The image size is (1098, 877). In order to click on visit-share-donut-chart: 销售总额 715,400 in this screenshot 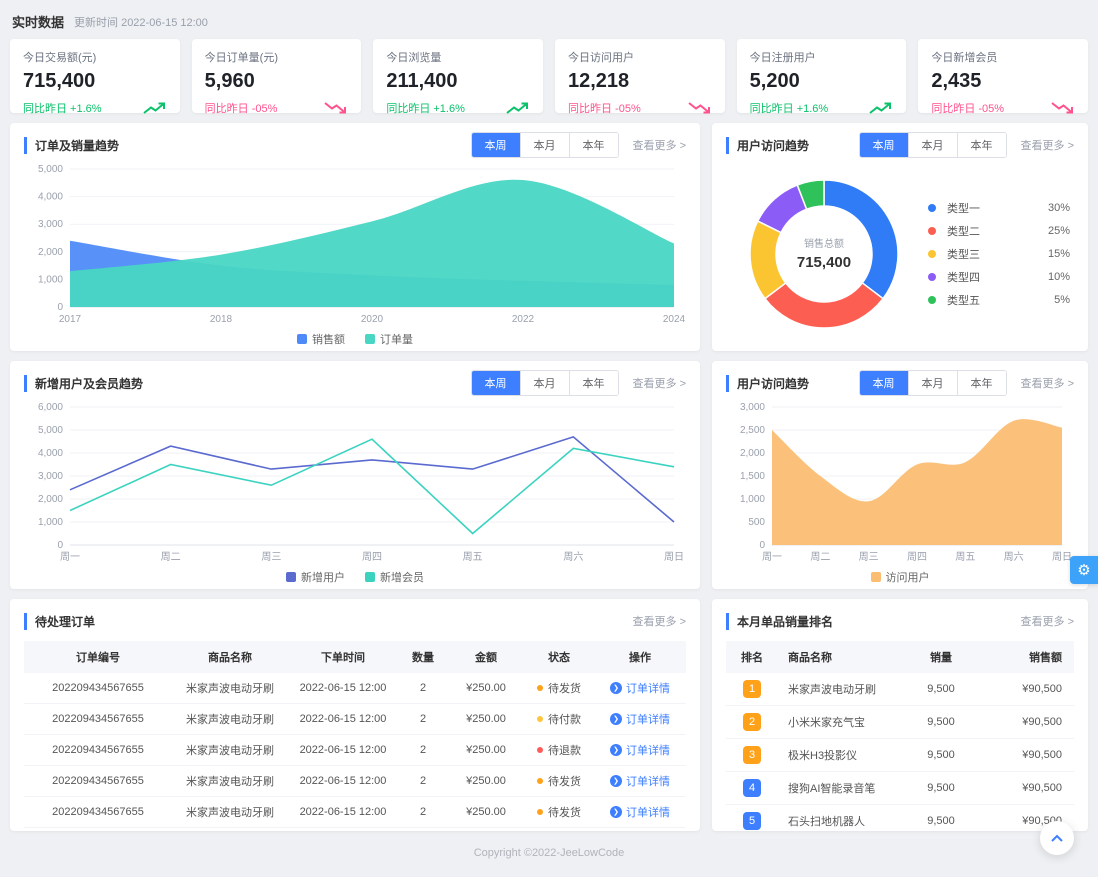, I will do `click(824, 254)`.